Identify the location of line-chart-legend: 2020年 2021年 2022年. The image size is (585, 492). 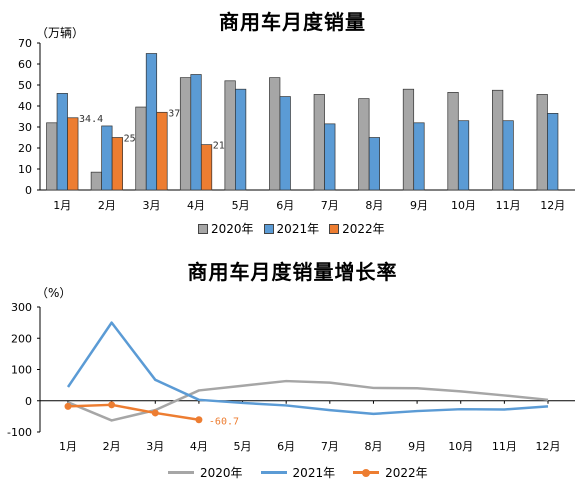
(307, 472).